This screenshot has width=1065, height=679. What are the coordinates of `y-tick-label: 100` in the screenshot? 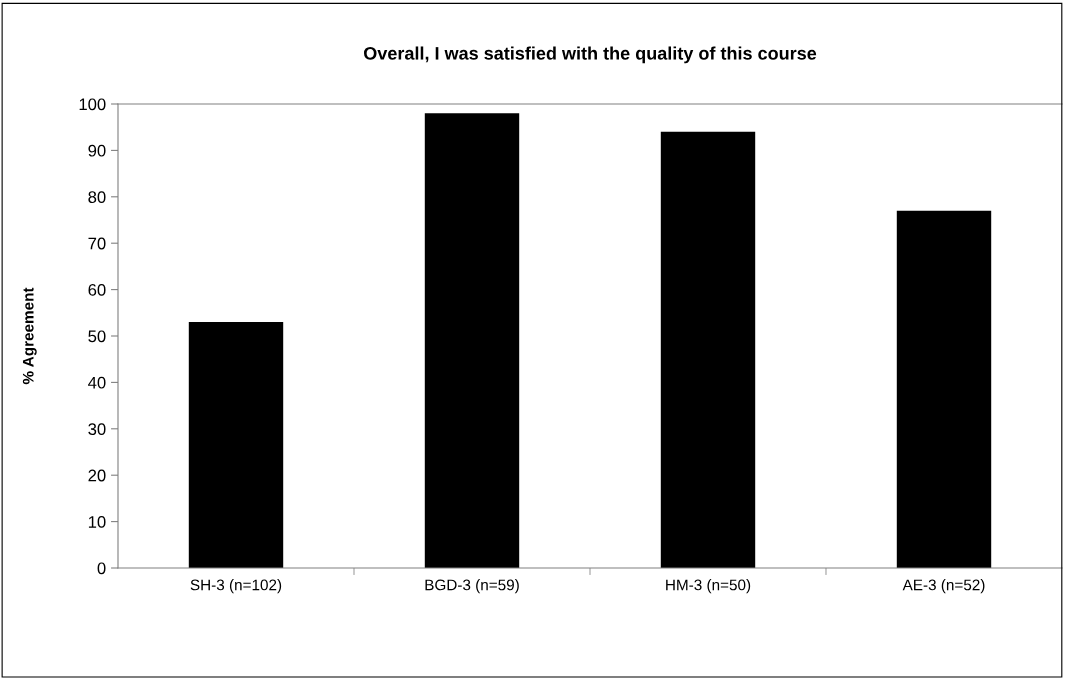 It's located at (92, 104).